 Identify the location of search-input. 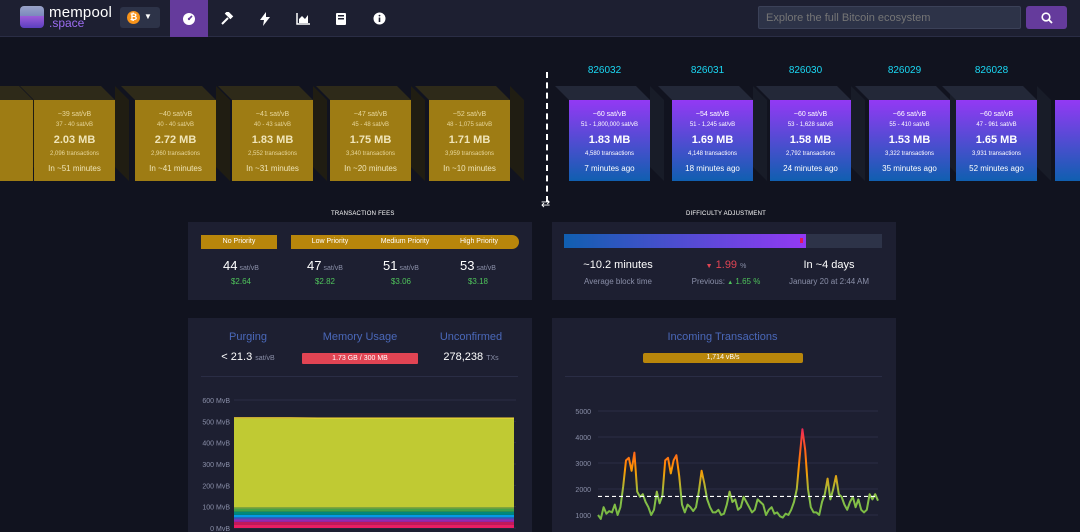
(889, 17).